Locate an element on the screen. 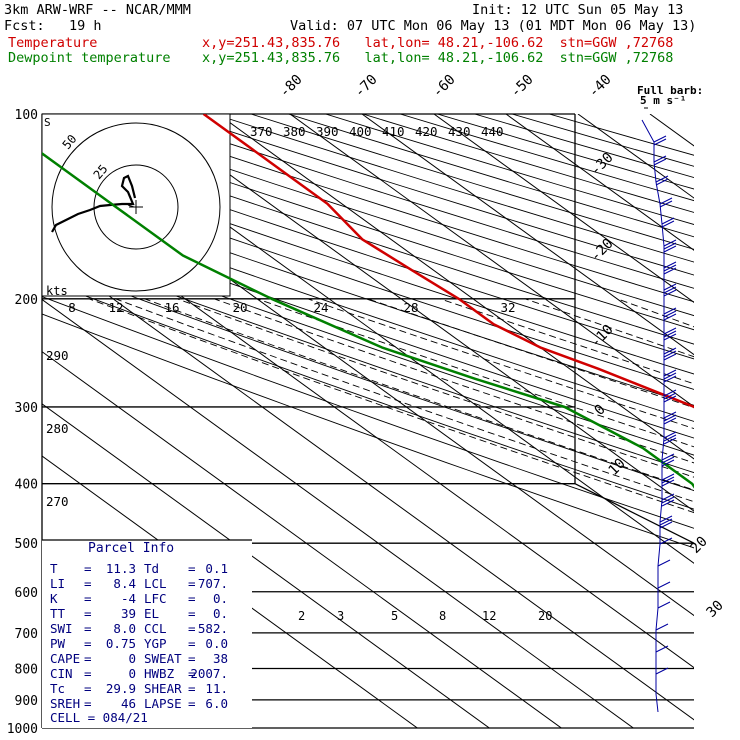 This screenshot has height=740, width=740. mixing-ratio-tick-label: 2 is located at coordinates (301, 616).